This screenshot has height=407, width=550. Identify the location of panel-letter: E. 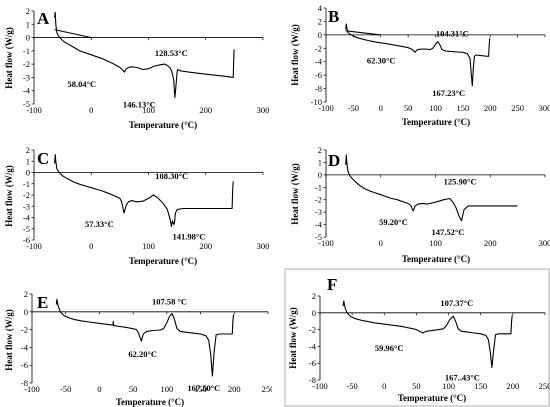
(42, 302).